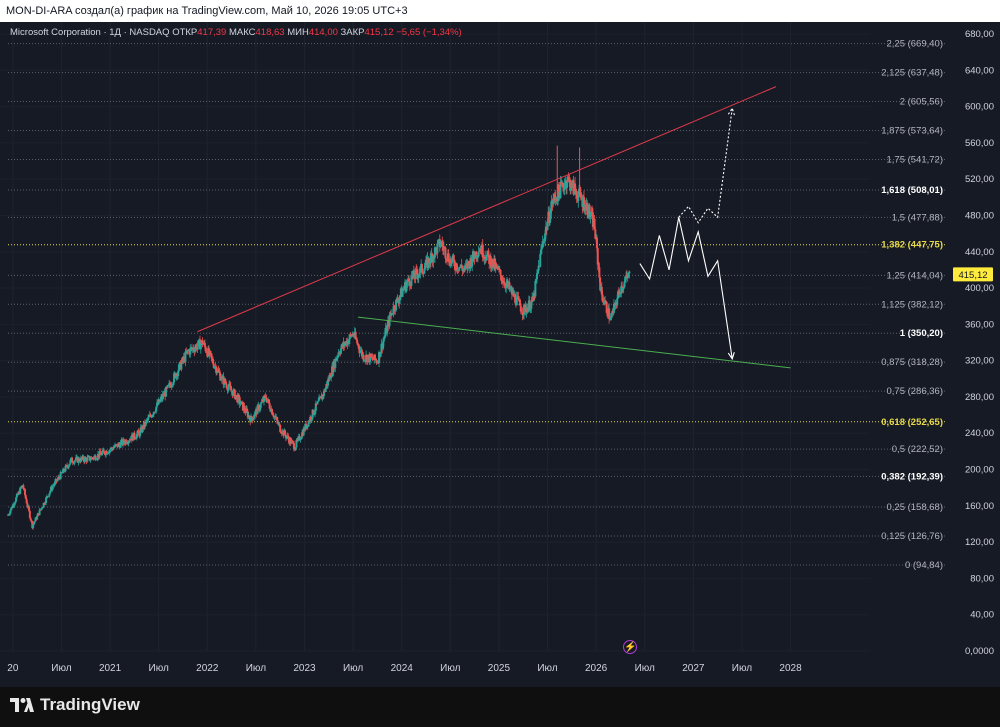 This screenshot has width=1000, height=727. Describe the element at coordinates (979, 470) in the screenshot. I see `price-axis-label: 200,00` at that location.